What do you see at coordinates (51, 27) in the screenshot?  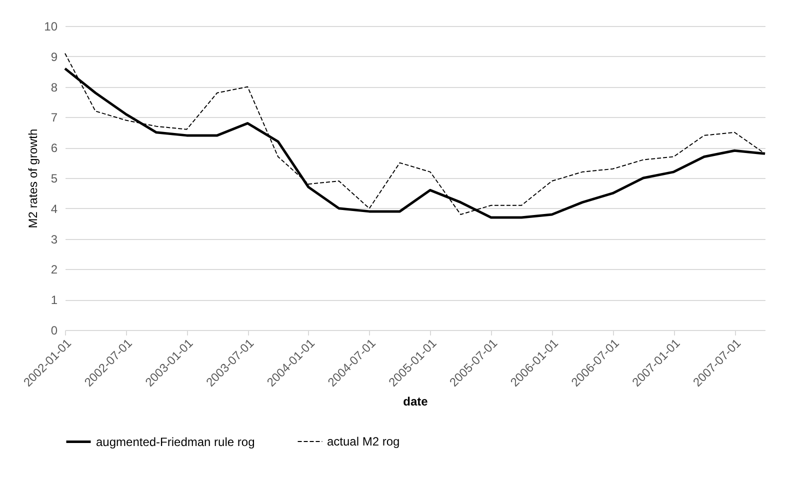 I see `y-tick-label: 10` at bounding box center [51, 27].